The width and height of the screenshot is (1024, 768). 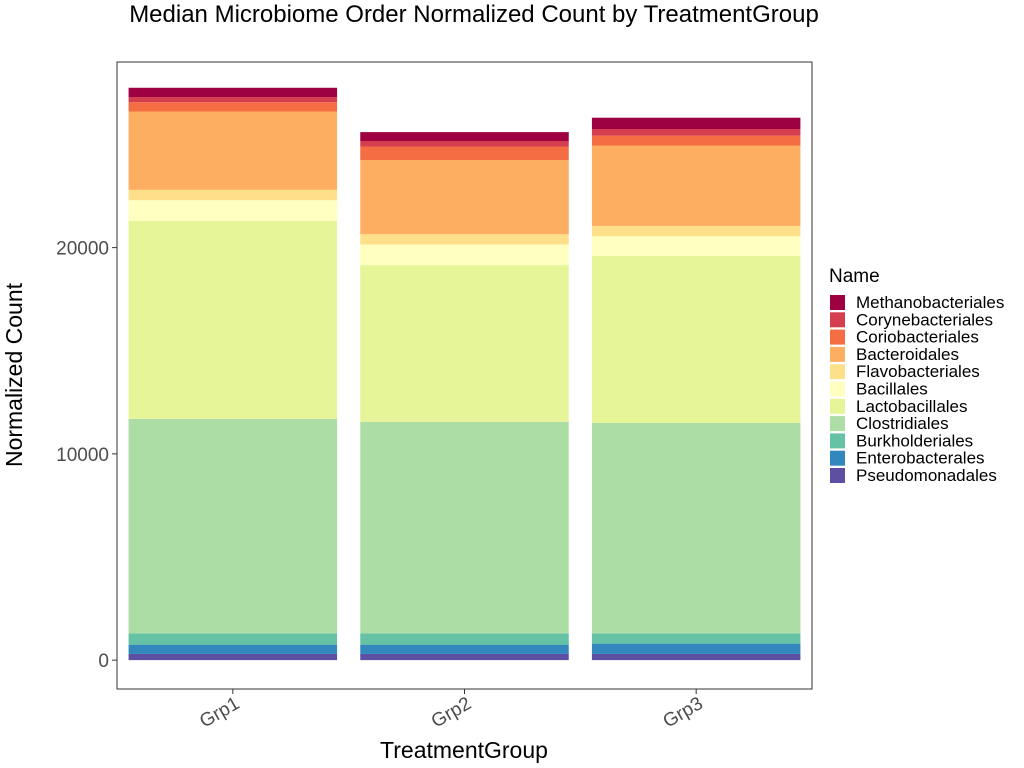 What do you see at coordinates (696, 123) in the screenshot?
I see `bar-segment-grp3-methanobacteriales` at bounding box center [696, 123].